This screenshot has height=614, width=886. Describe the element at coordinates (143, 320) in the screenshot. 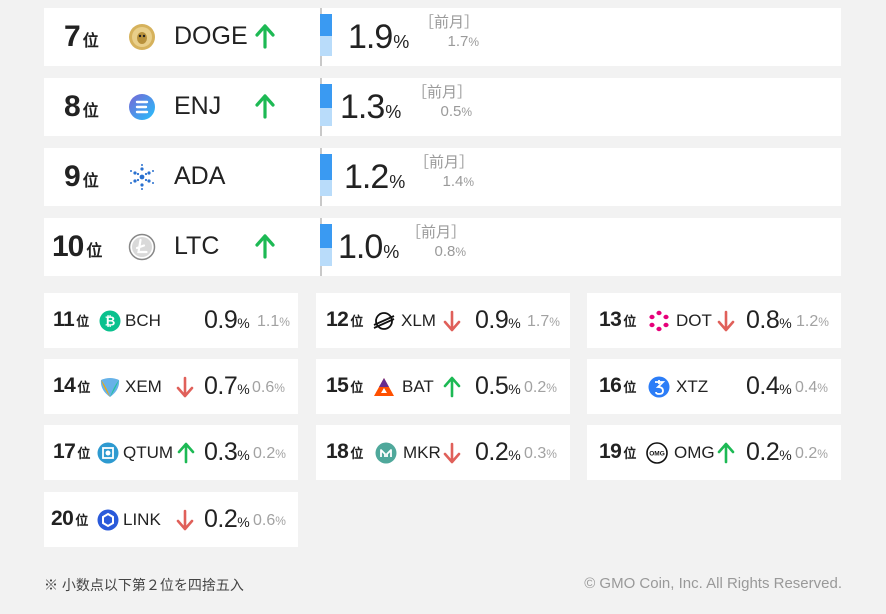

I see `coin-symbol: BCH` at that location.